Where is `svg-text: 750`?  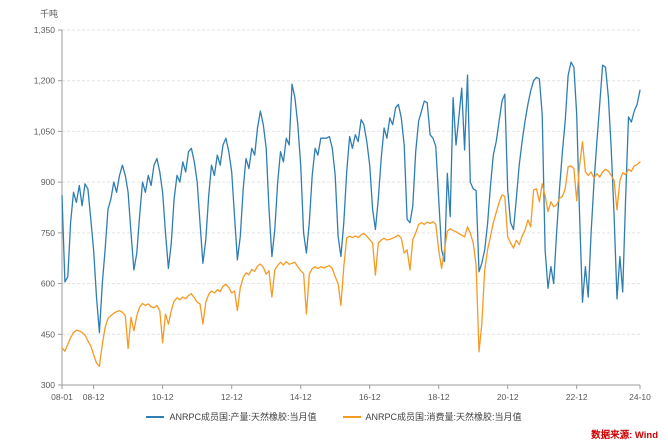
svg-text: 750 is located at coordinates (48, 233).